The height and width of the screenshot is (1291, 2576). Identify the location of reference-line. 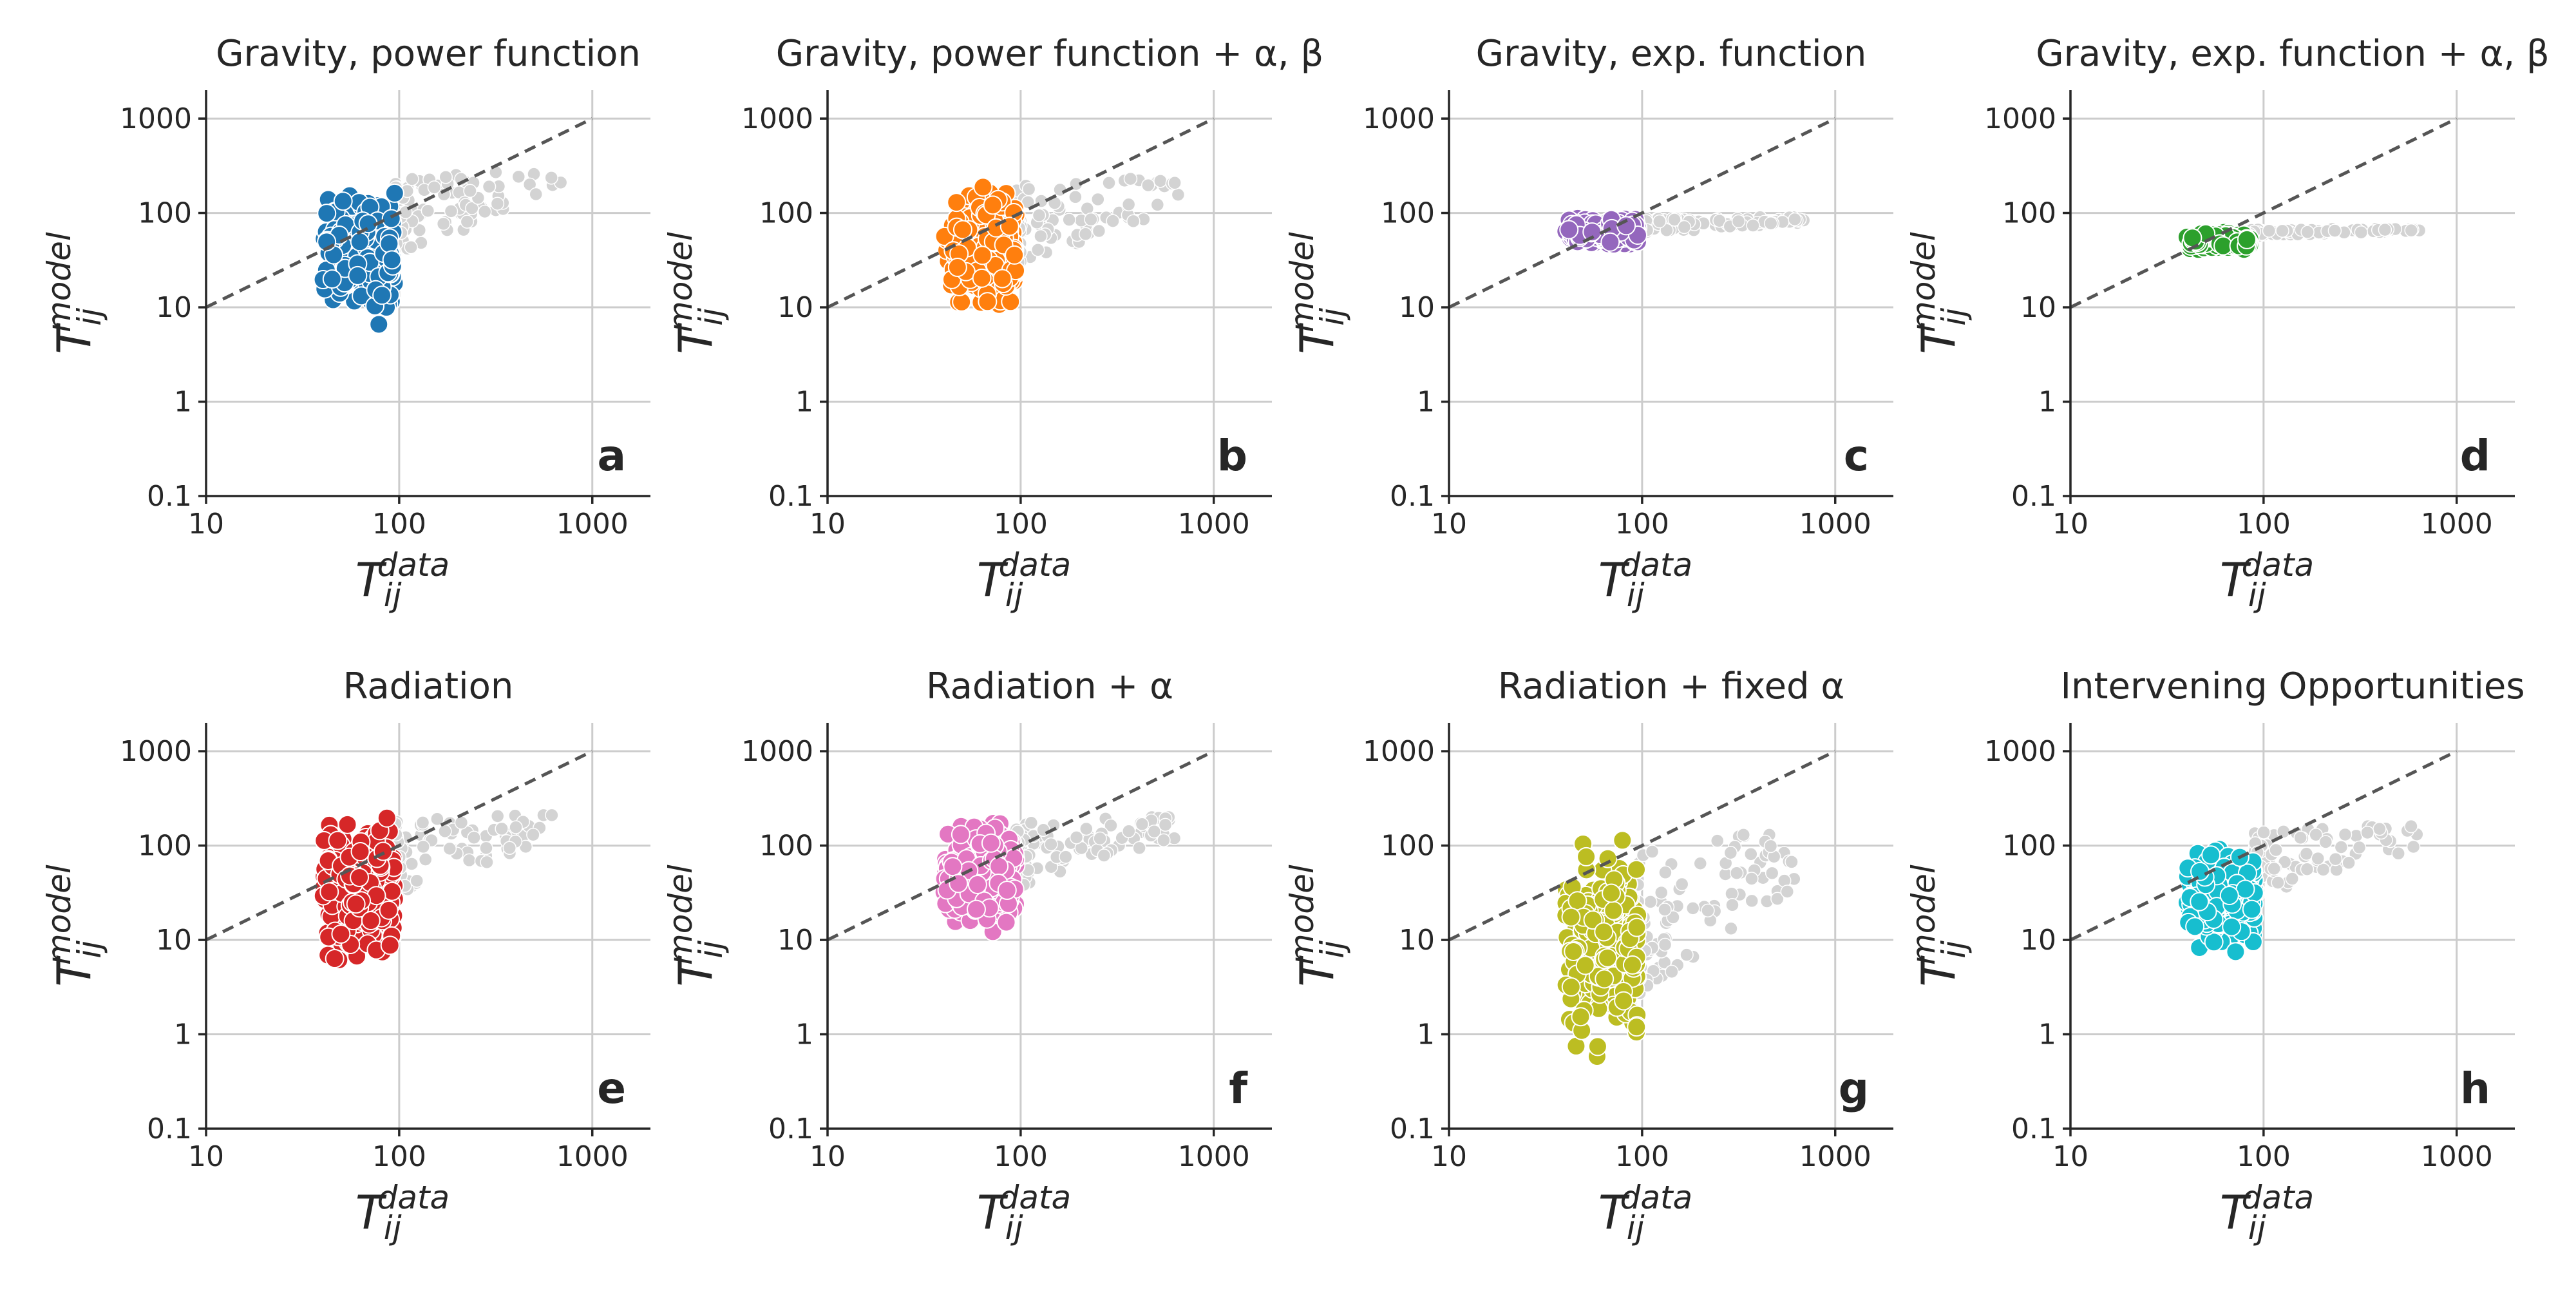
(1642, 213).